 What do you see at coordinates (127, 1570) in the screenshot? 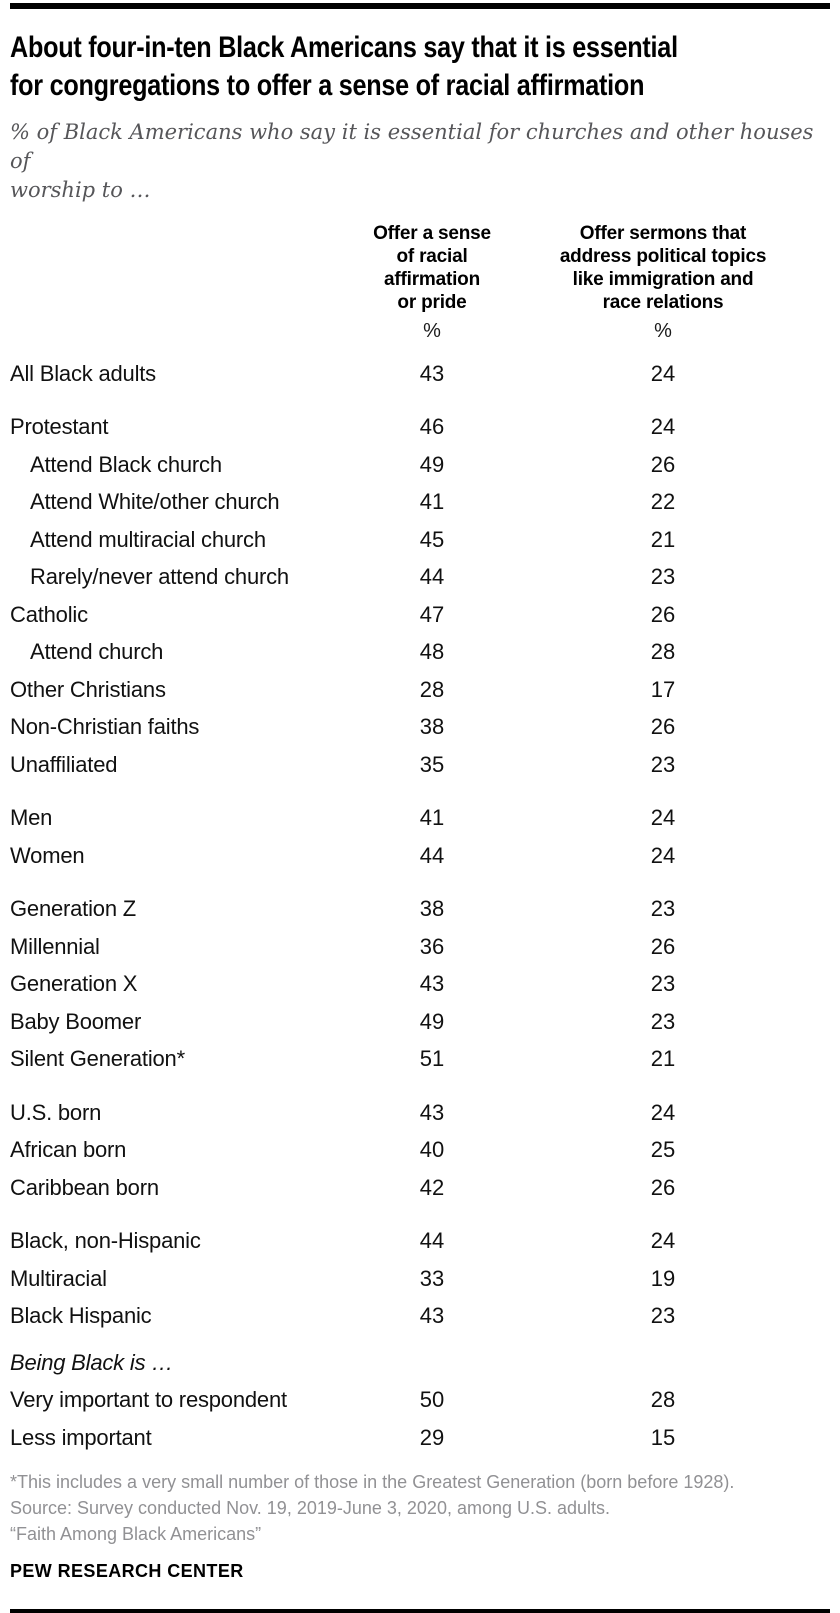
I see `brand-wordmark: PEW RESEARCH CENTER` at bounding box center [127, 1570].